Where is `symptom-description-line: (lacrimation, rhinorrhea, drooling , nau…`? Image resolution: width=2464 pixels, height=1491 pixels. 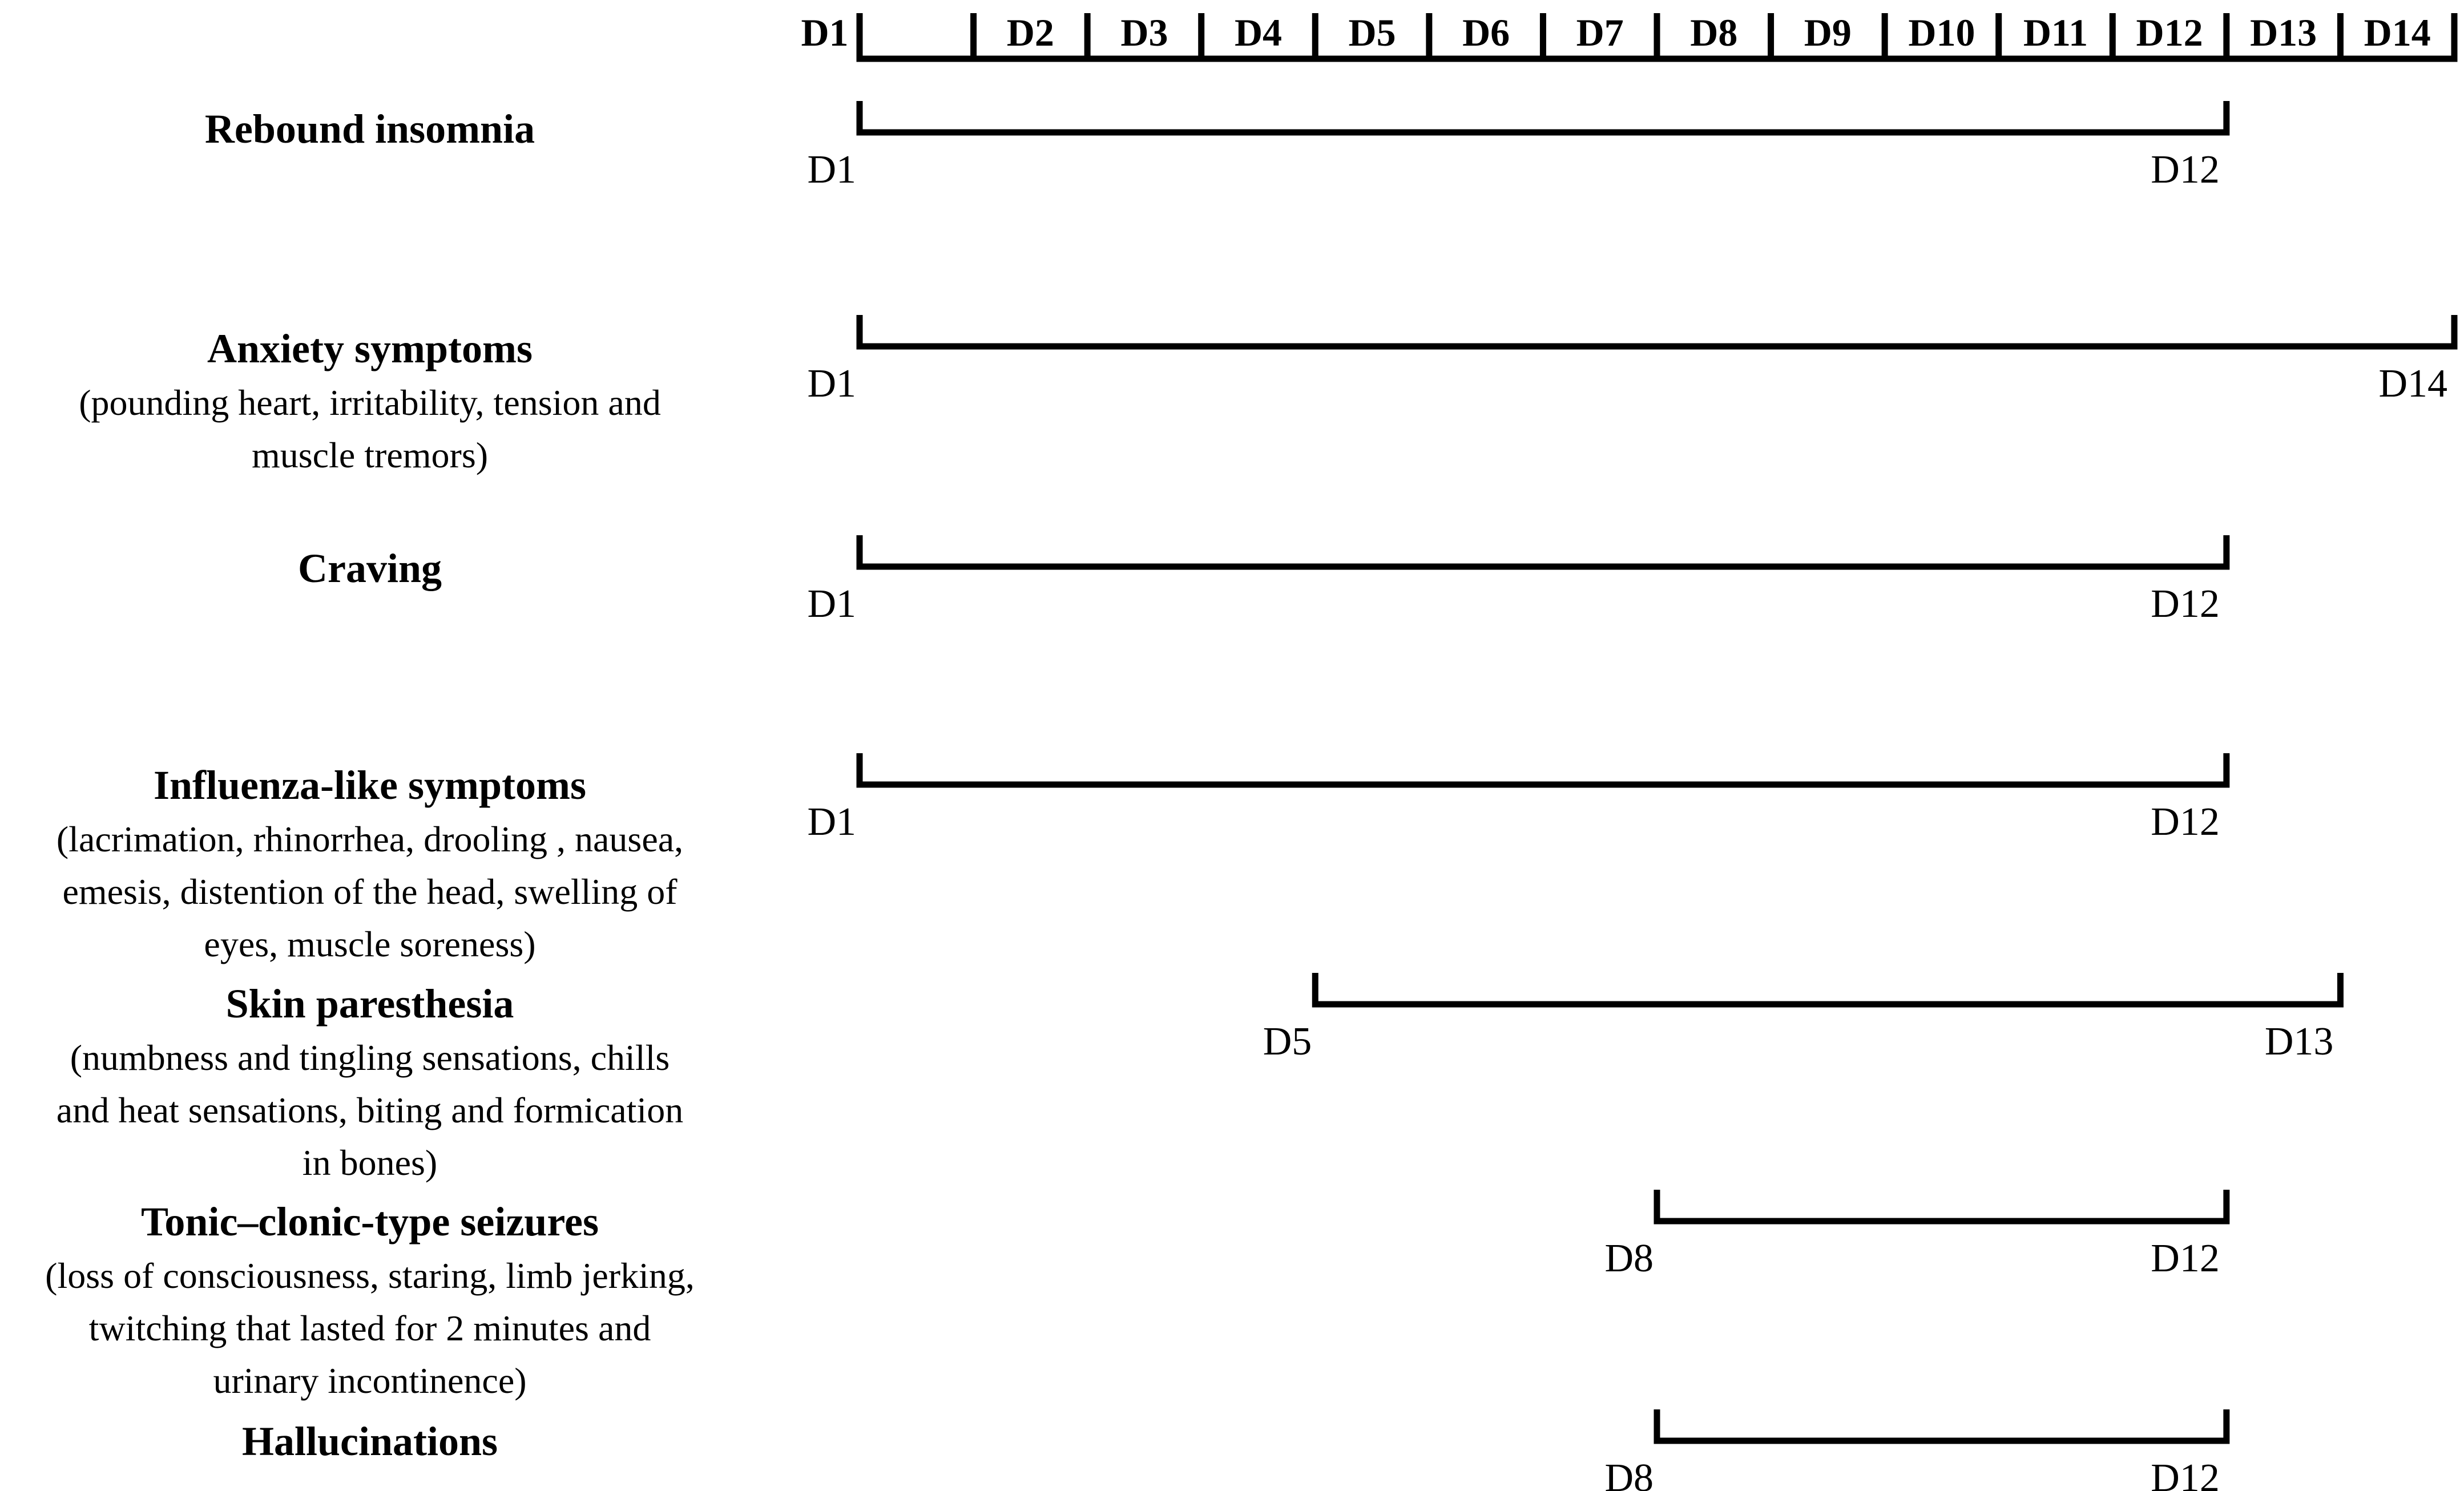
symptom-description-line: (lacrimation, rhinorrhea, drooling , nau… is located at coordinates (370, 839).